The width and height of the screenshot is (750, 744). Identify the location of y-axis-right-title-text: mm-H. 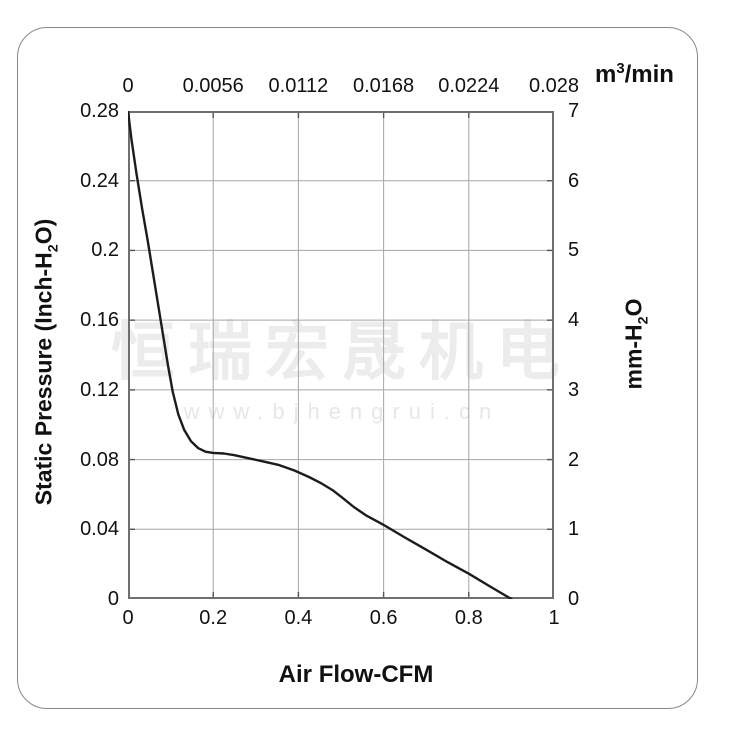
(633, 357).